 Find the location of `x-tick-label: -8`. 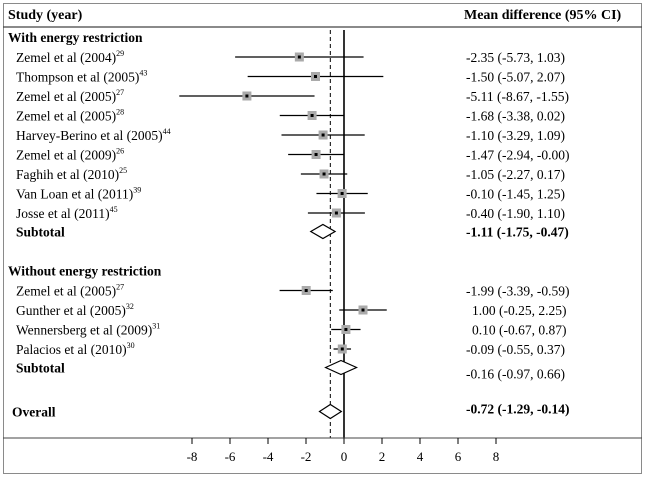

x-tick-label: -8 is located at coordinates (192, 456).